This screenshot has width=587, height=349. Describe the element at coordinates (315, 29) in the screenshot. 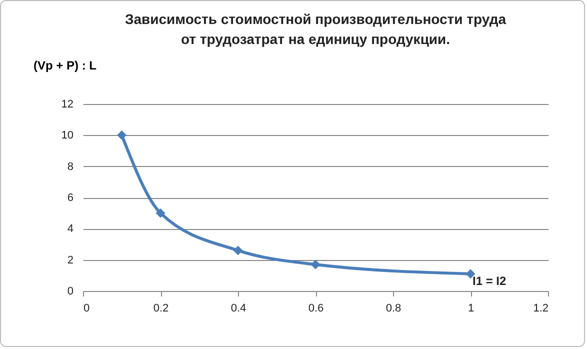

I see `chart-title: Зависимость стоимостной производительности труда от трудозатрат на единицу продукции.` at that location.